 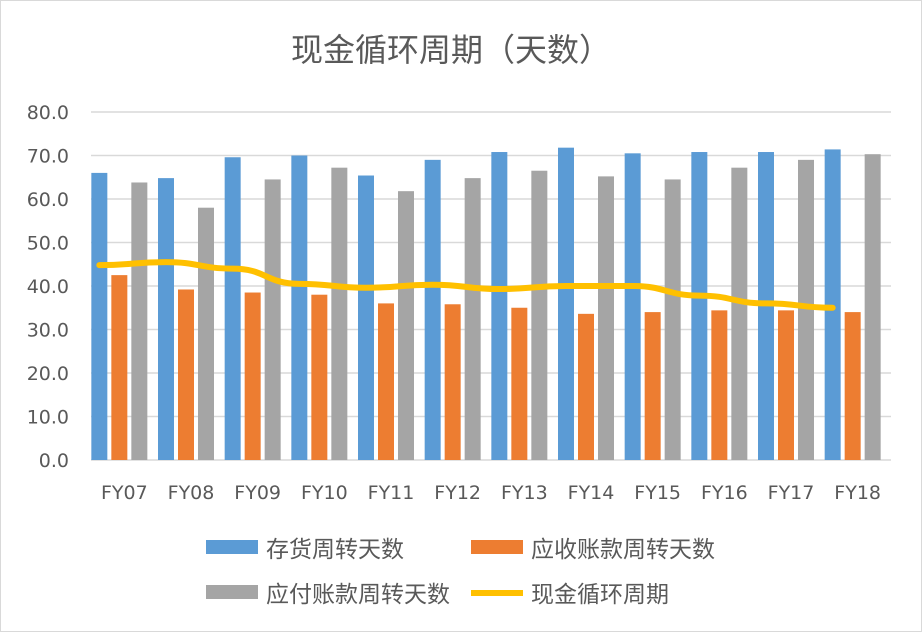 I want to click on y-tick-label: 70.0, so click(x=48, y=157).